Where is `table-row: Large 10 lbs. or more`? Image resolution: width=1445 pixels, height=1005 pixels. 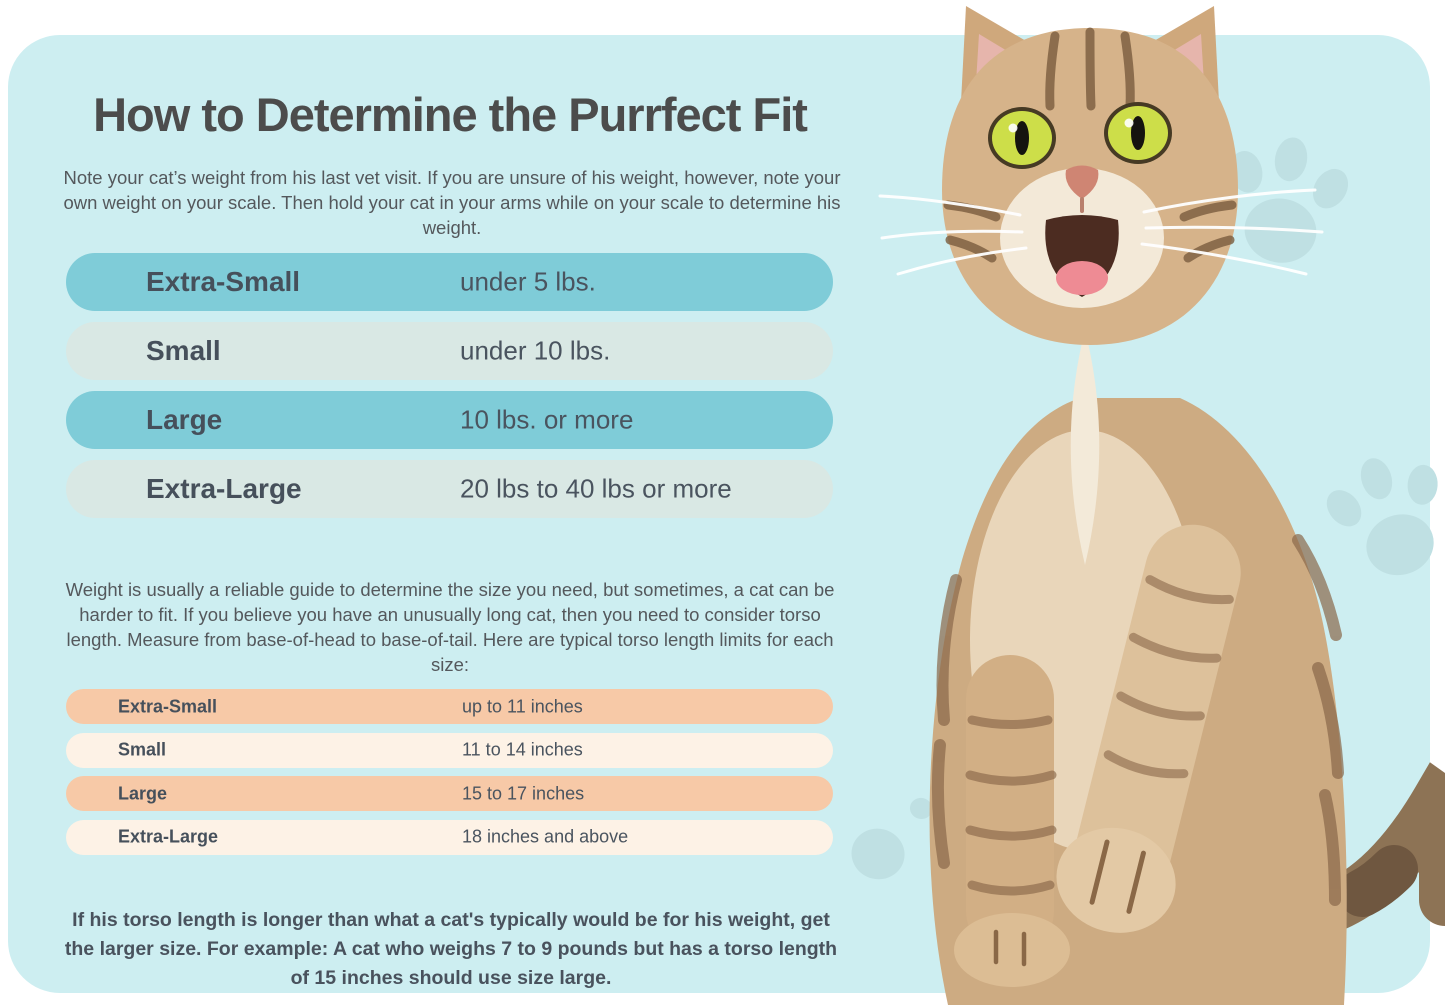 table-row: Large 10 lbs. or more is located at coordinates (449, 420).